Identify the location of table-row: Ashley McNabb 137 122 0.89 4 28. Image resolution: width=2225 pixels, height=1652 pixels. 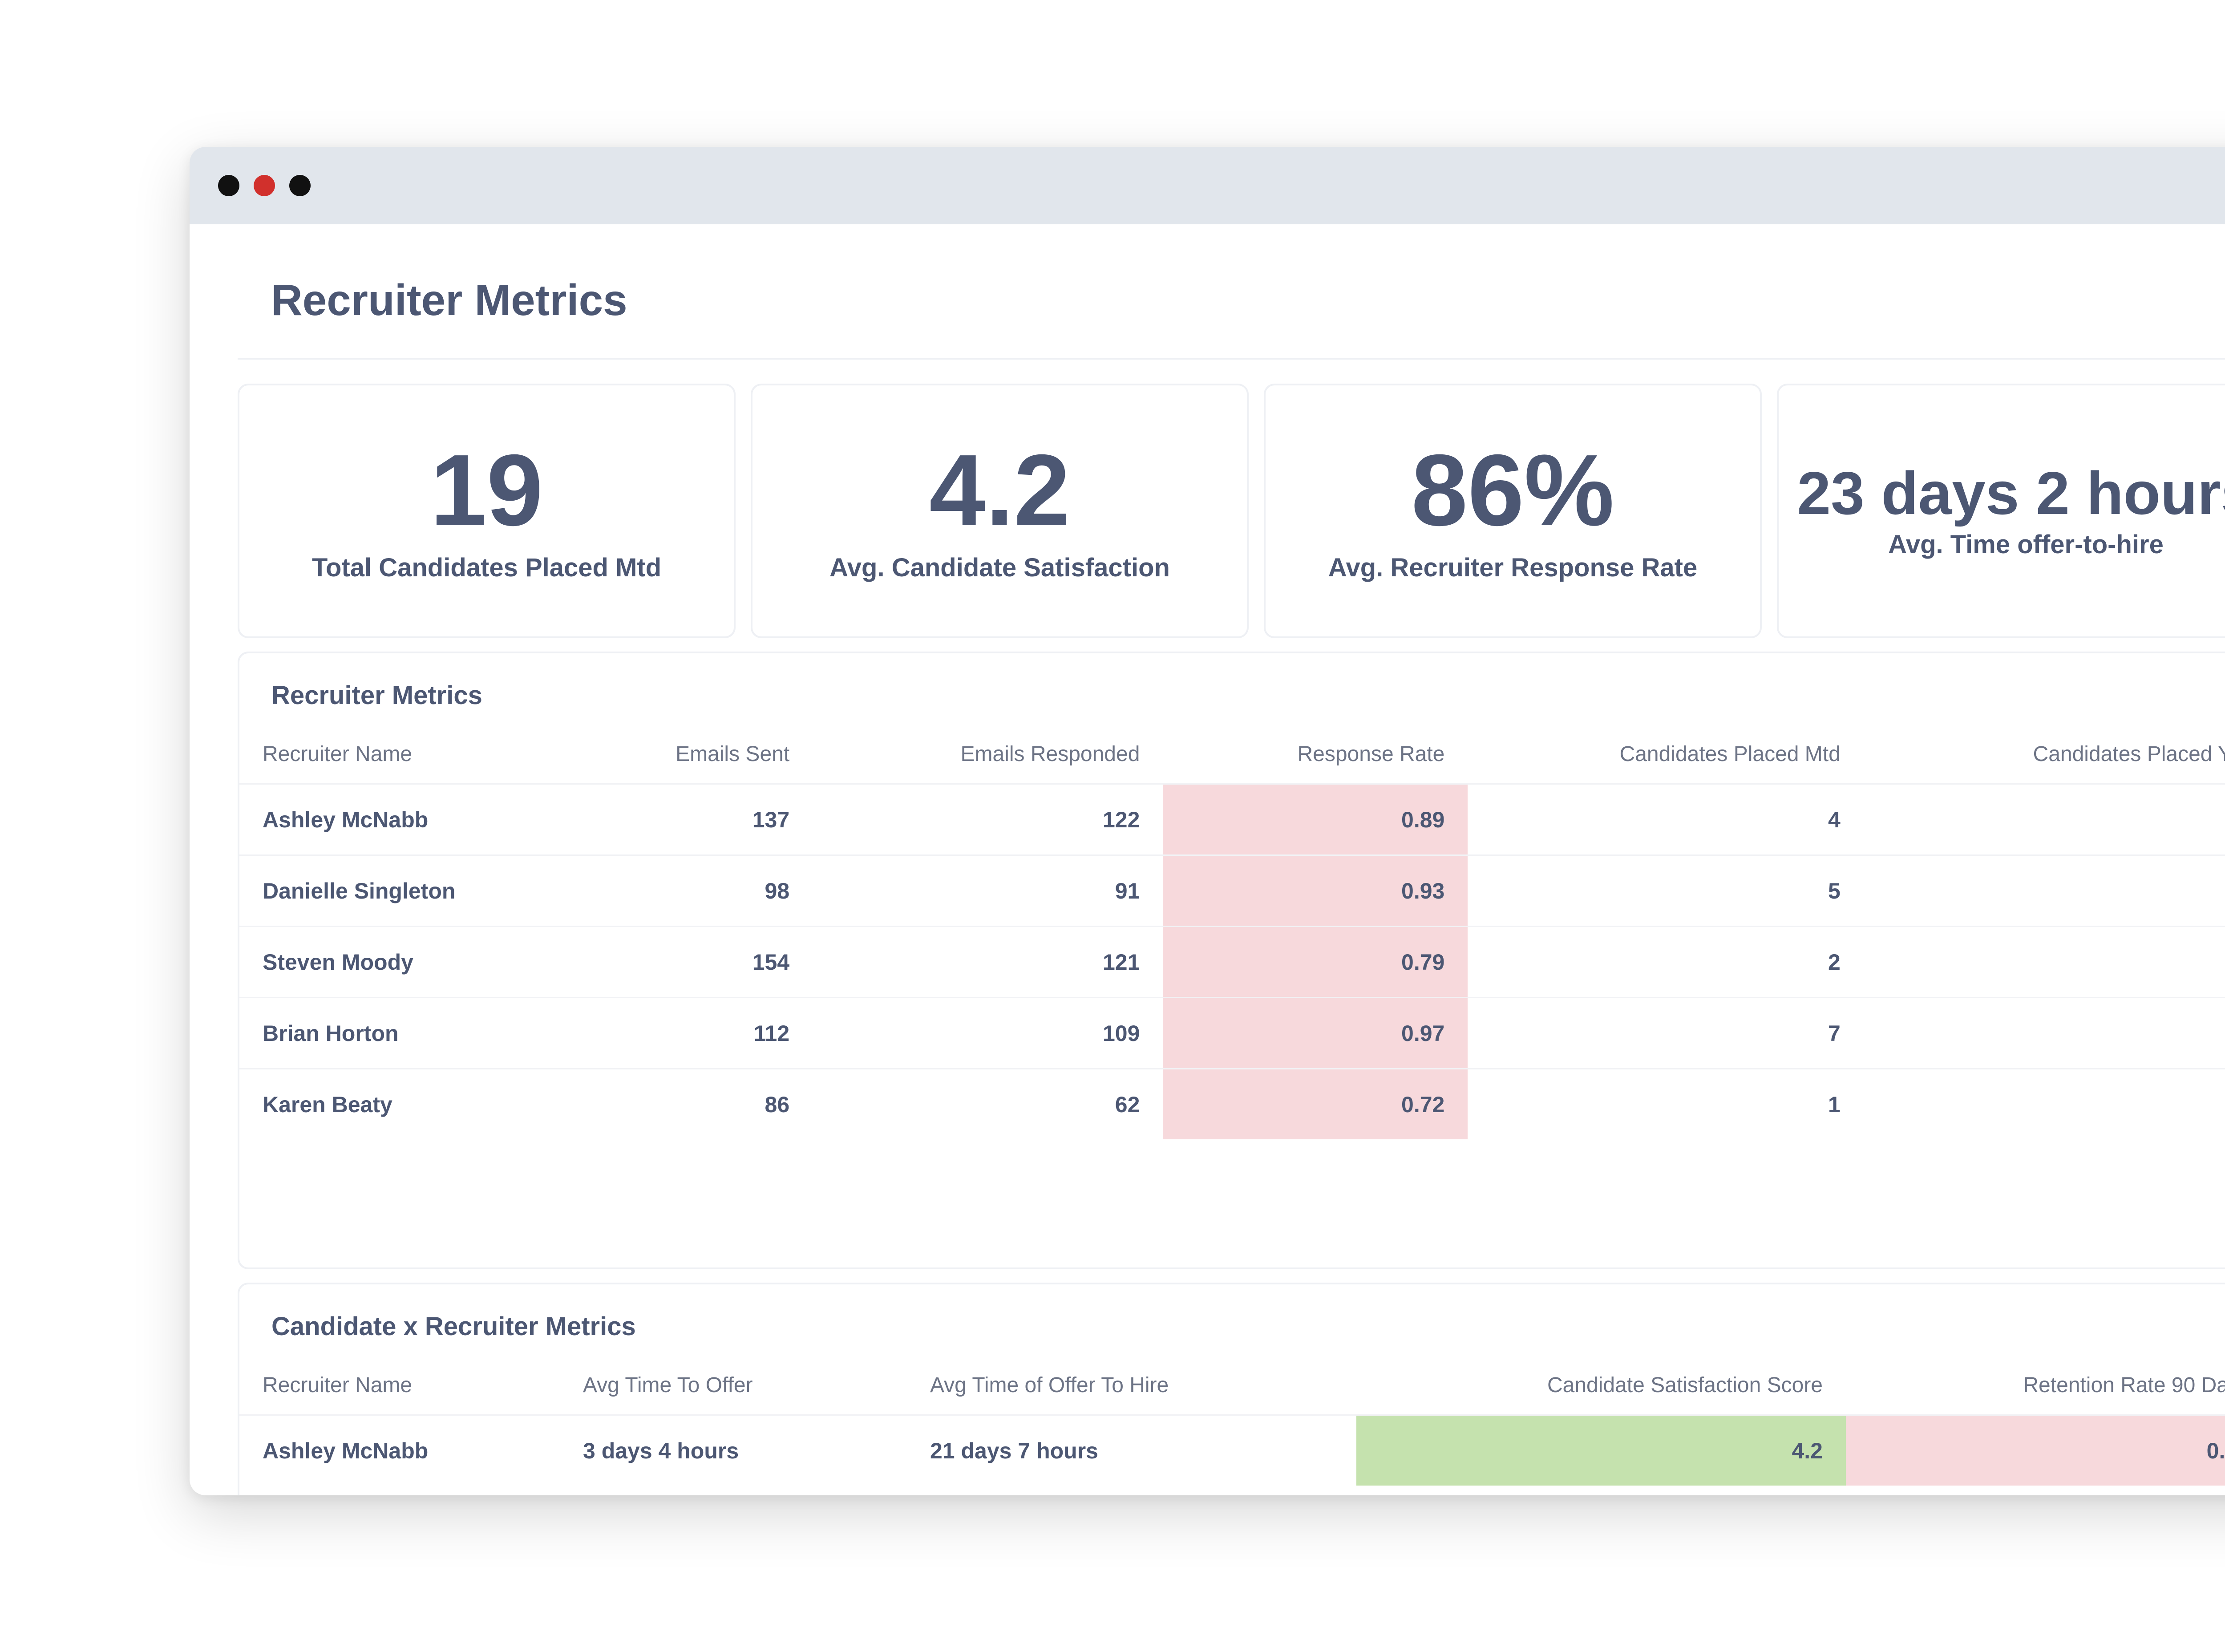
(1232, 819).